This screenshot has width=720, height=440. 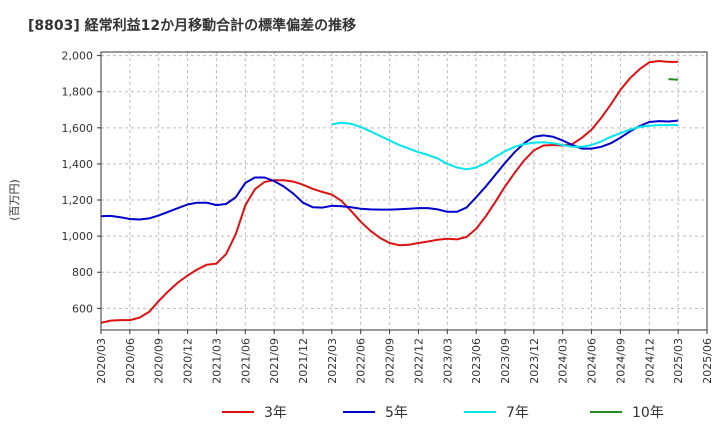 I want to click on legend-label-1: 3年, so click(x=275, y=413).